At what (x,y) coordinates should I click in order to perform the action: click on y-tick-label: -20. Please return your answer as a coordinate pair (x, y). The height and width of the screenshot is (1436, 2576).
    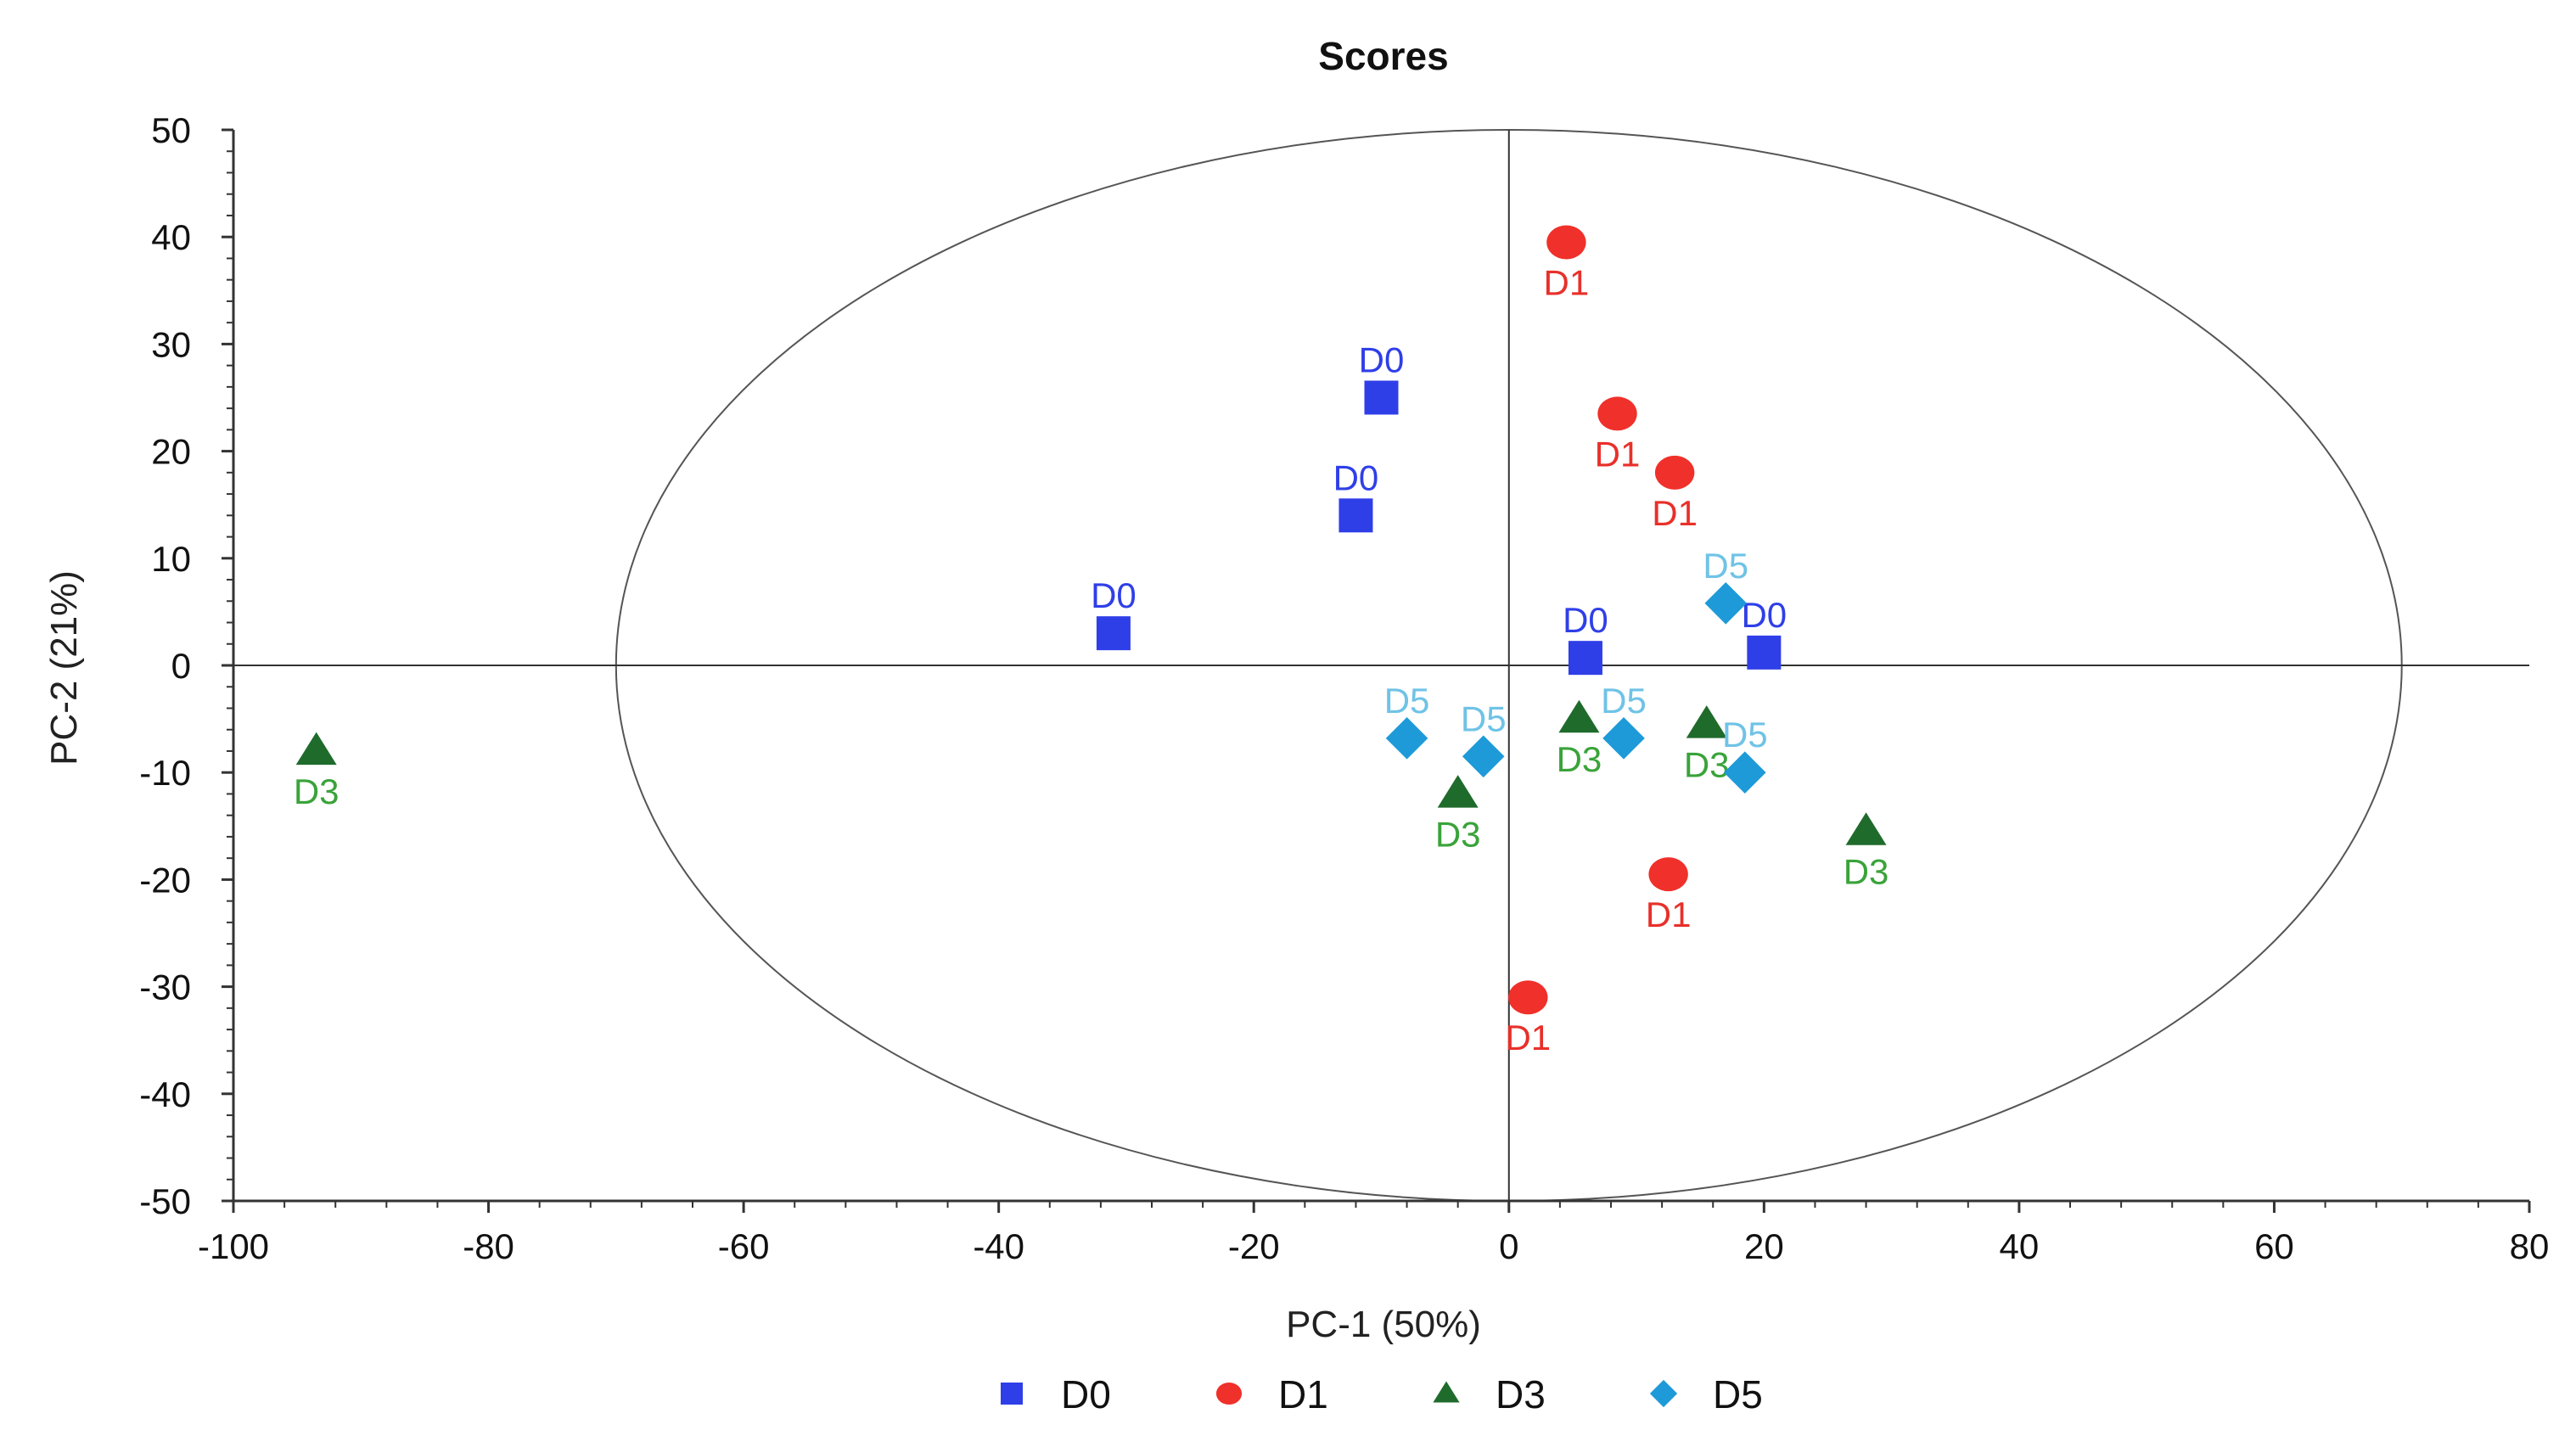
    Looking at the image, I should click on (165, 880).